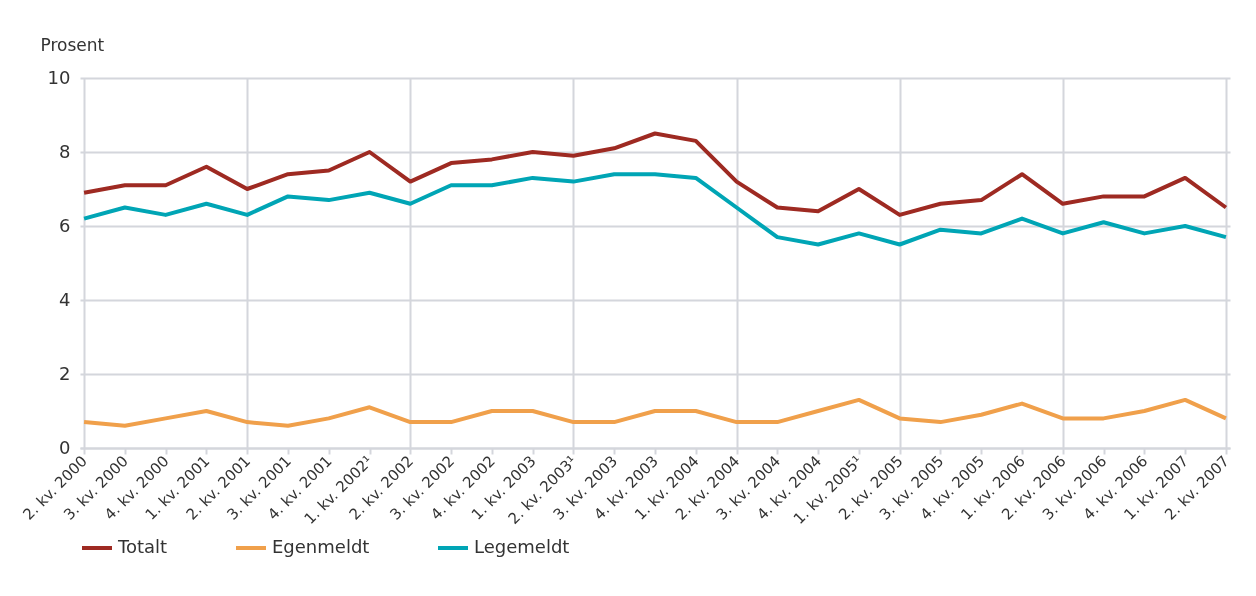  I want to click on legend-label: Egenmeldt, so click(321, 546).